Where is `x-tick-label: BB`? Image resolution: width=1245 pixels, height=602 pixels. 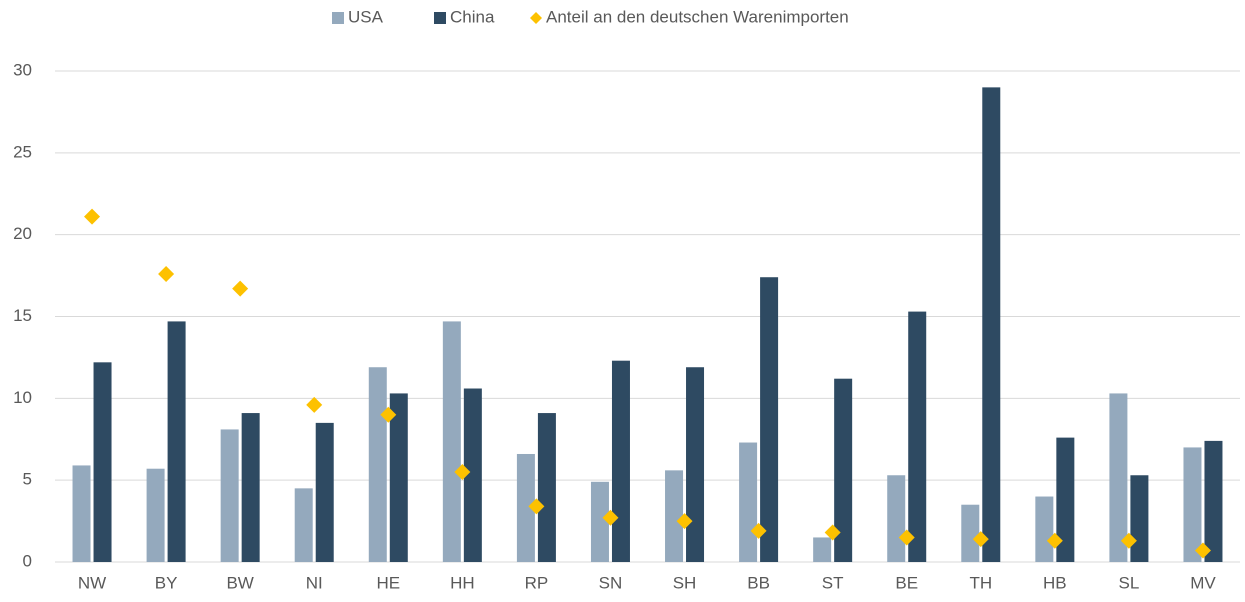 x-tick-label: BB is located at coordinates (758, 582).